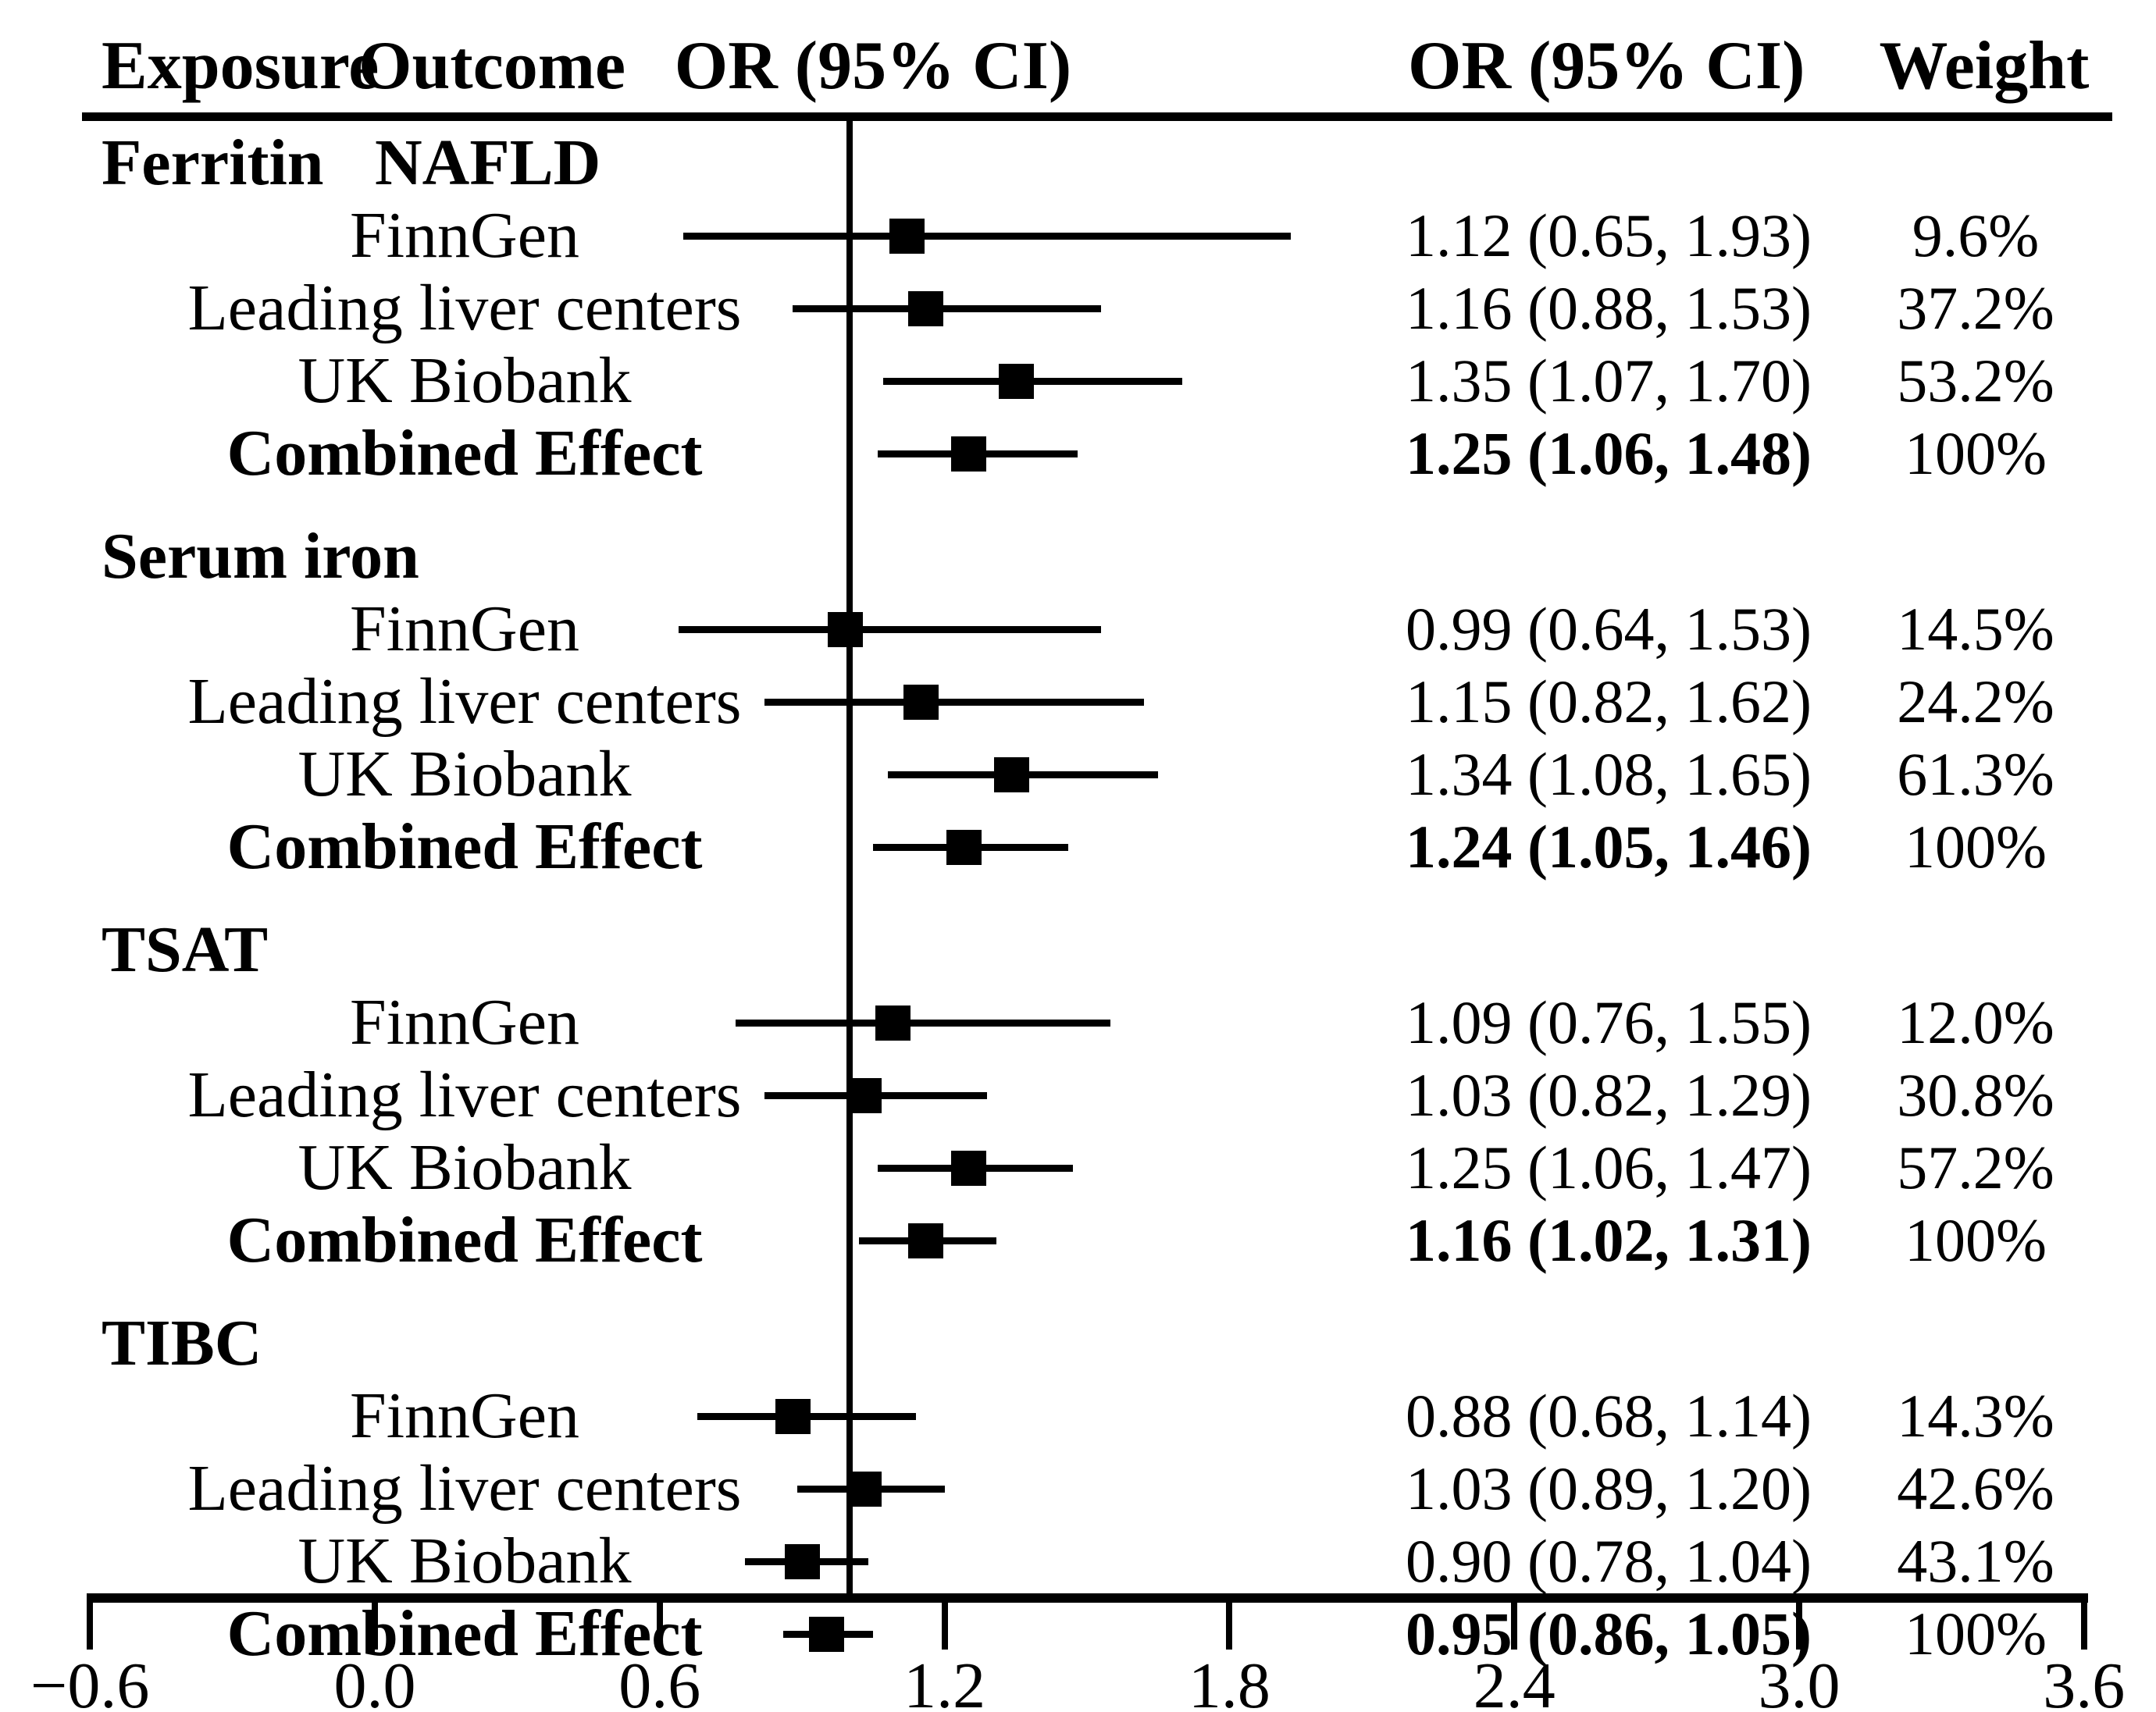 The image size is (2156, 1712). What do you see at coordinates (1609, 1022) in the screenshot?
I see `or-ci-value: 1.09 (0.76, 1.55)` at bounding box center [1609, 1022].